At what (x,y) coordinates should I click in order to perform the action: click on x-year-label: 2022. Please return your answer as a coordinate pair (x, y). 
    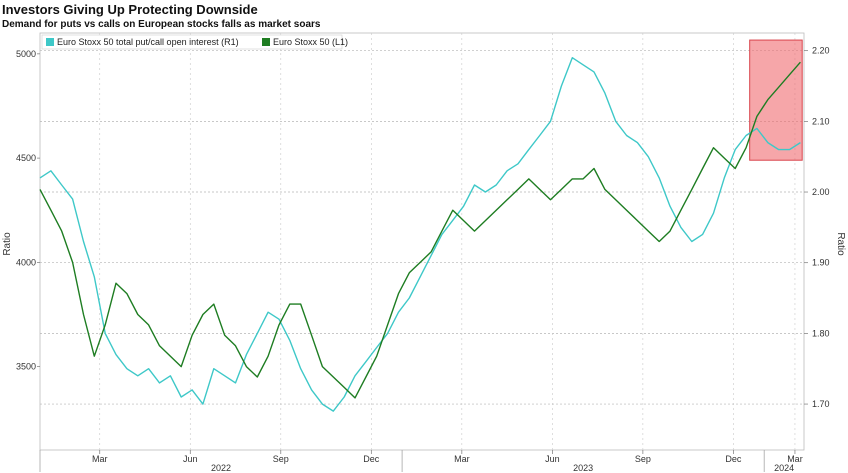
    Looking at the image, I should click on (221, 468).